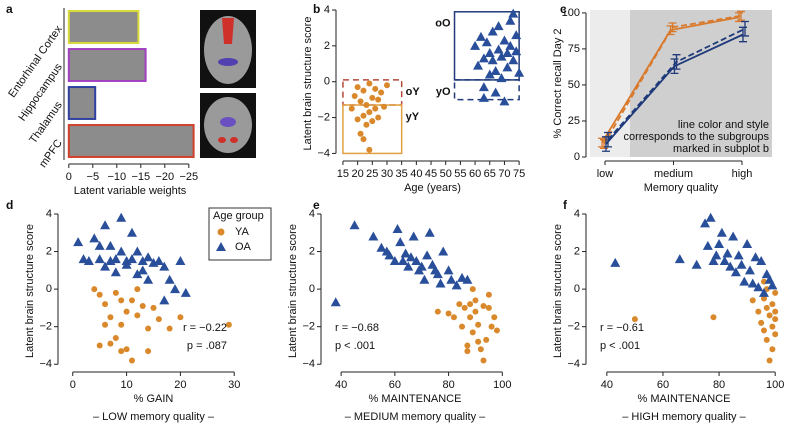  I want to click on x-tick-label: −15, so click(140, 177).